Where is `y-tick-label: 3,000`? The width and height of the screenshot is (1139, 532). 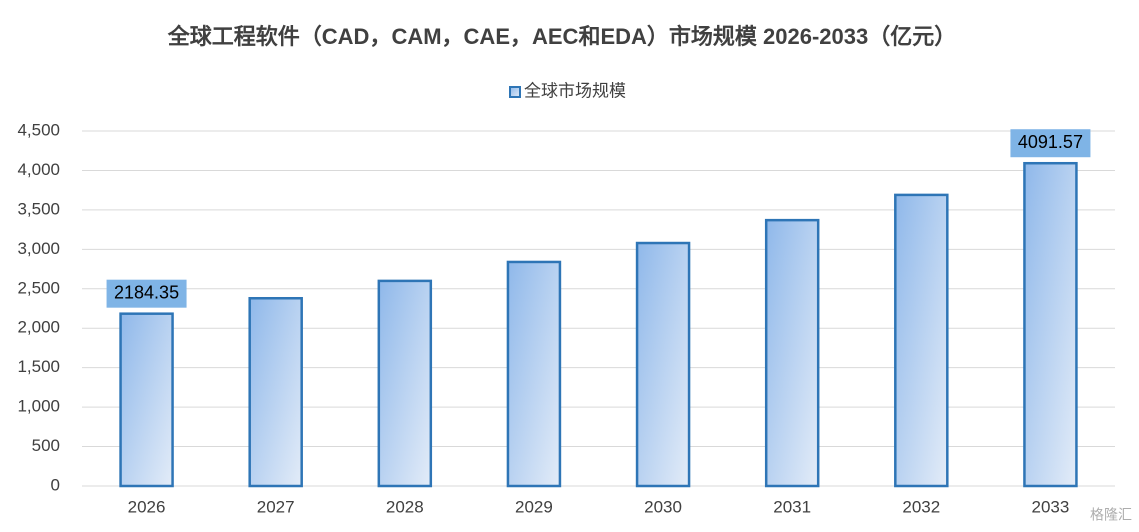
y-tick-label: 3,000 is located at coordinates (38, 248).